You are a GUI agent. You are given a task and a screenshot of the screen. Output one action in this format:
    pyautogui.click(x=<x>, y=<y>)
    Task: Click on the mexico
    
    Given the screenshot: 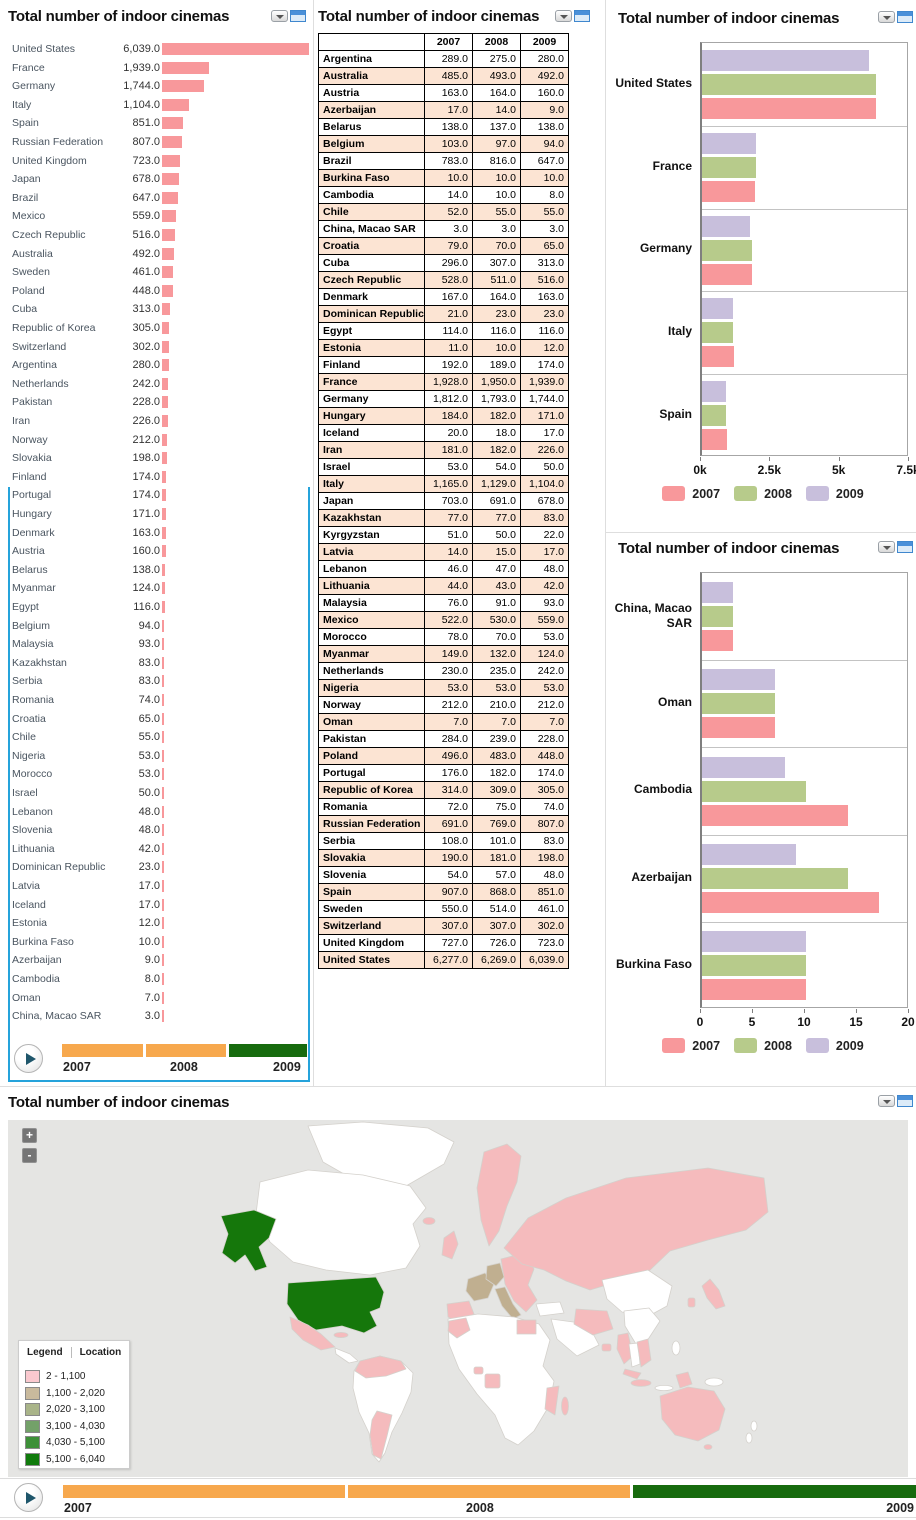 What is the action you would take?
    pyautogui.click(x=312, y=1333)
    